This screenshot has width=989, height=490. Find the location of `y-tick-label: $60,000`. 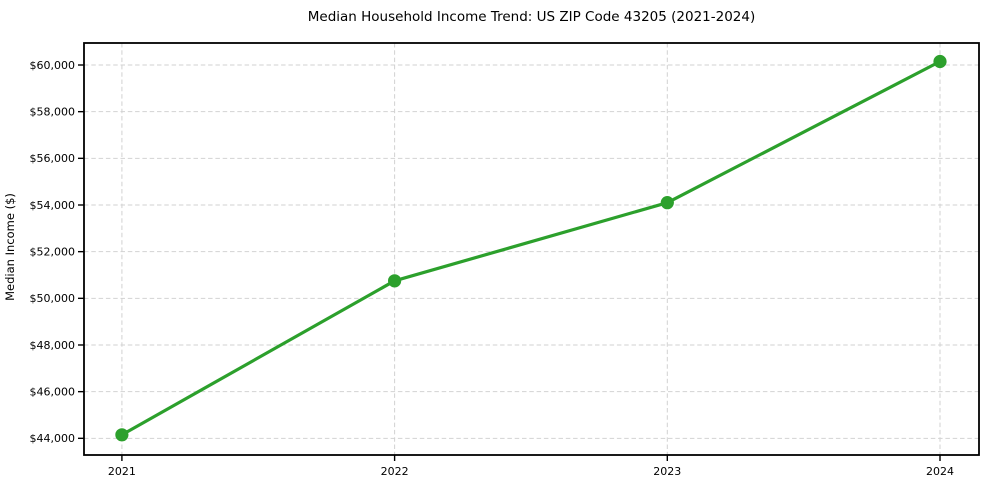

y-tick-label: $60,000 is located at coordinates (53, 65).